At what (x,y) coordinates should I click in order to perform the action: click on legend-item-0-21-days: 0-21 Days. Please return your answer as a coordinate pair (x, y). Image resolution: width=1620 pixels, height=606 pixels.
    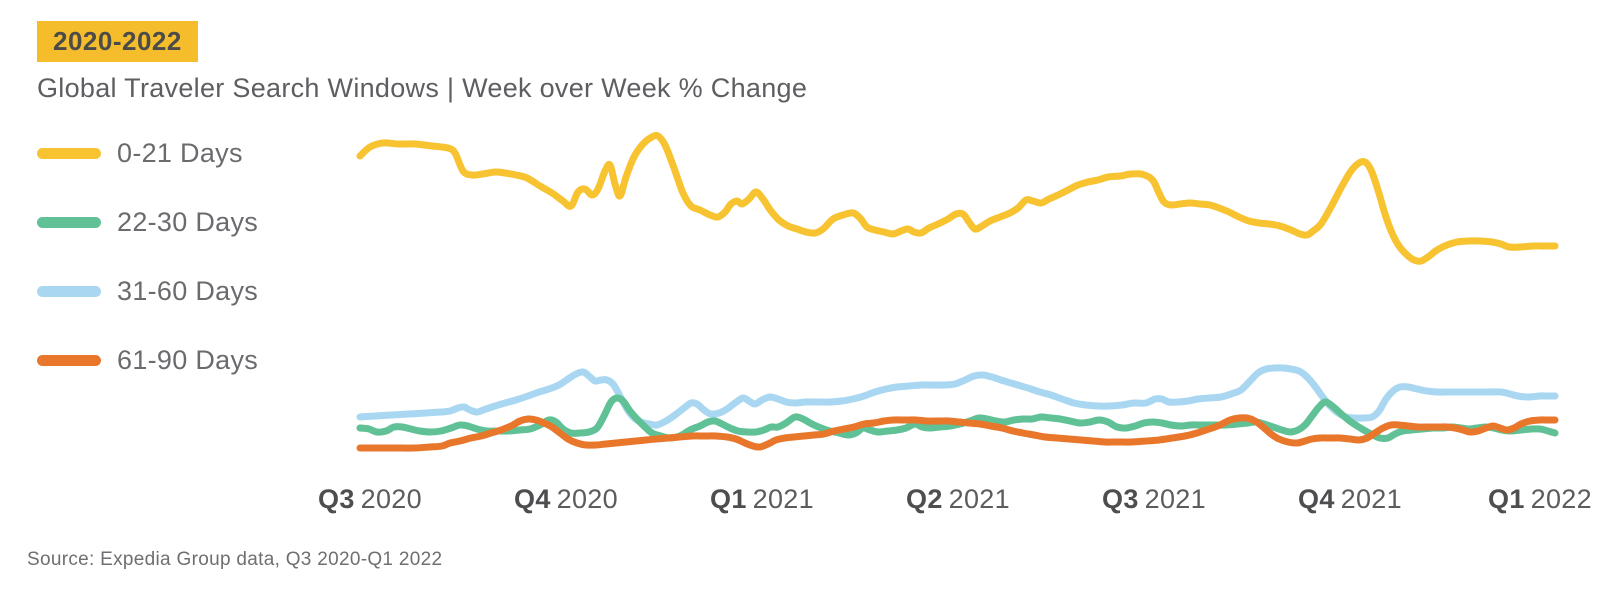
    Looking at the image, I should click on (147, 153).